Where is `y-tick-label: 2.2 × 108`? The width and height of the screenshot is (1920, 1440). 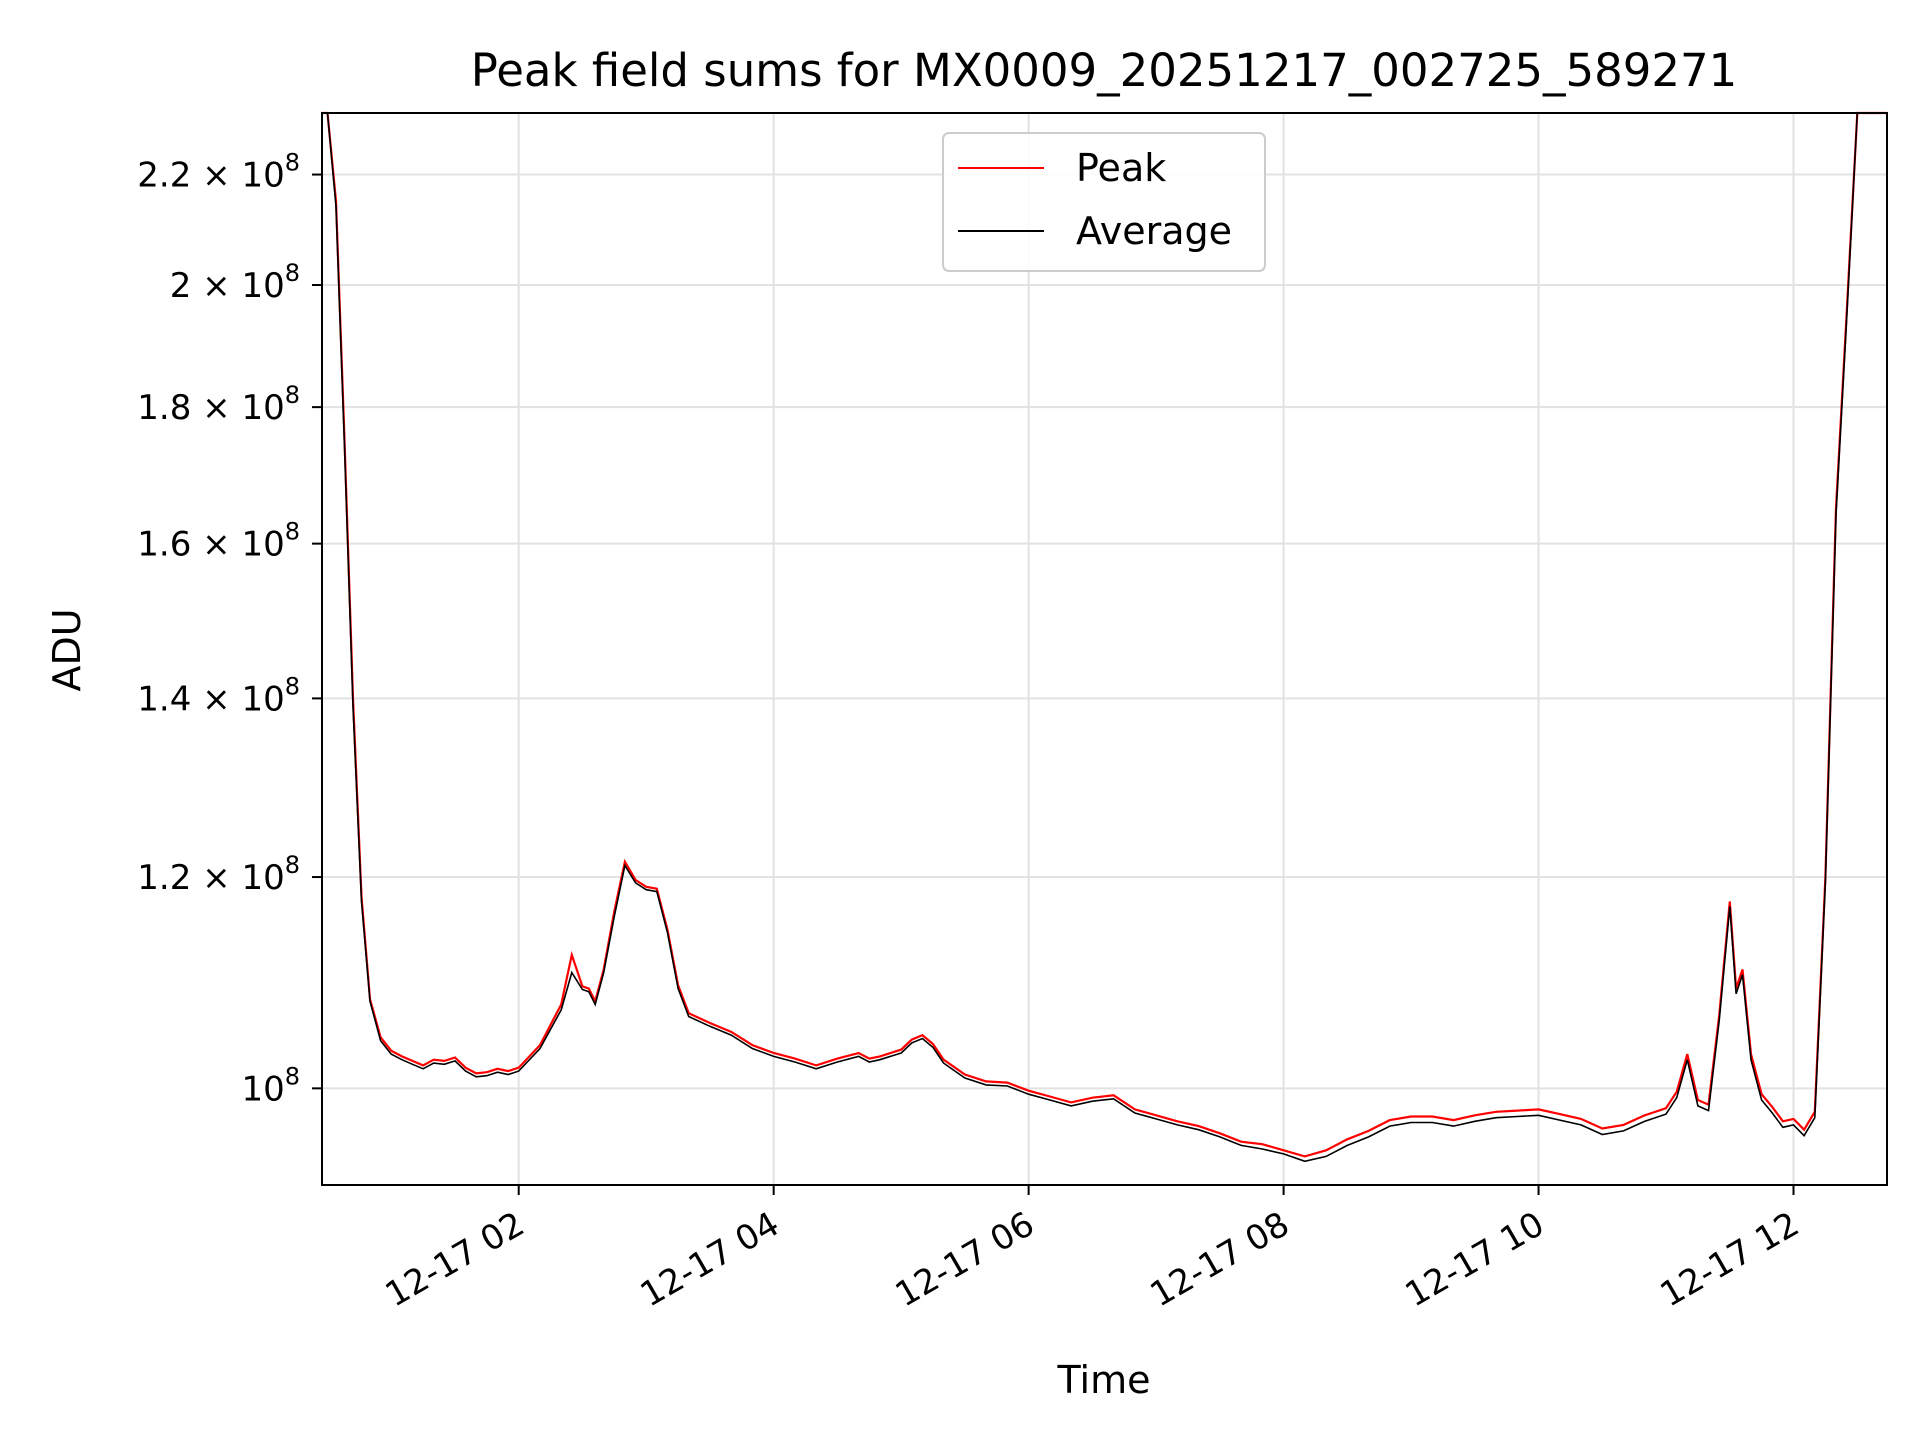
y-tick-label: 2.2 × 108 is located at coordinates (218, 172).